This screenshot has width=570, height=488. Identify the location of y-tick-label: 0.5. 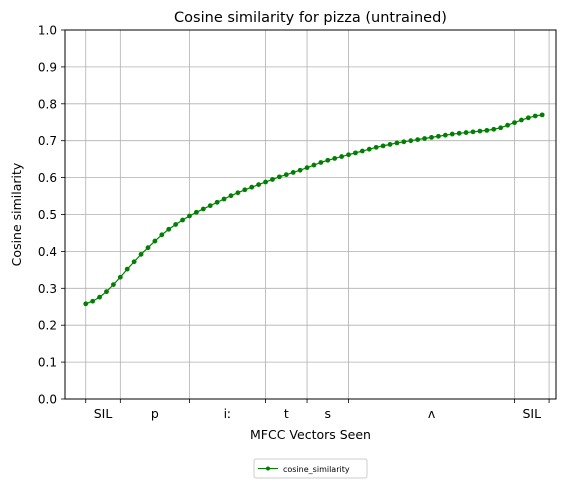
(47, 215).